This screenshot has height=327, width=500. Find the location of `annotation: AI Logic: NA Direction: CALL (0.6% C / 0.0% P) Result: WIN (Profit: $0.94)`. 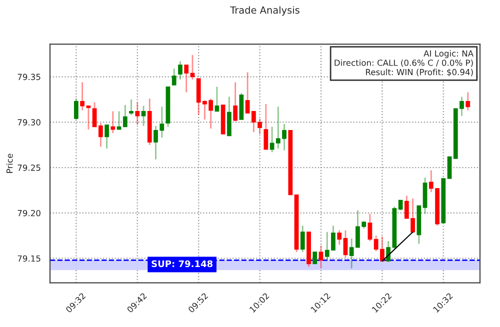

annotation: AI Logic: NA Direction: CALL (0.6% C / 0.0% P) Result: WIN (Profit: $0.94) is located at coordinates (404, 63).